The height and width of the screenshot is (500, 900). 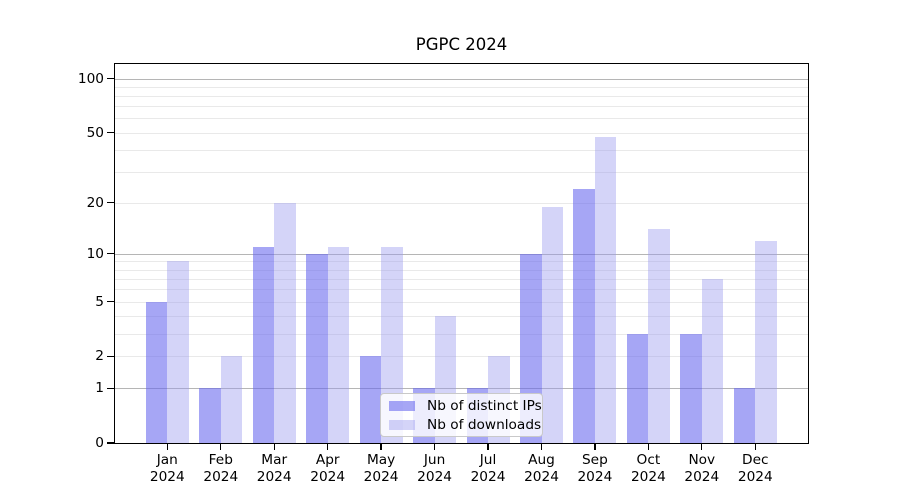 I want to click on bar-downloads-mar, so click(x=285, y=323).